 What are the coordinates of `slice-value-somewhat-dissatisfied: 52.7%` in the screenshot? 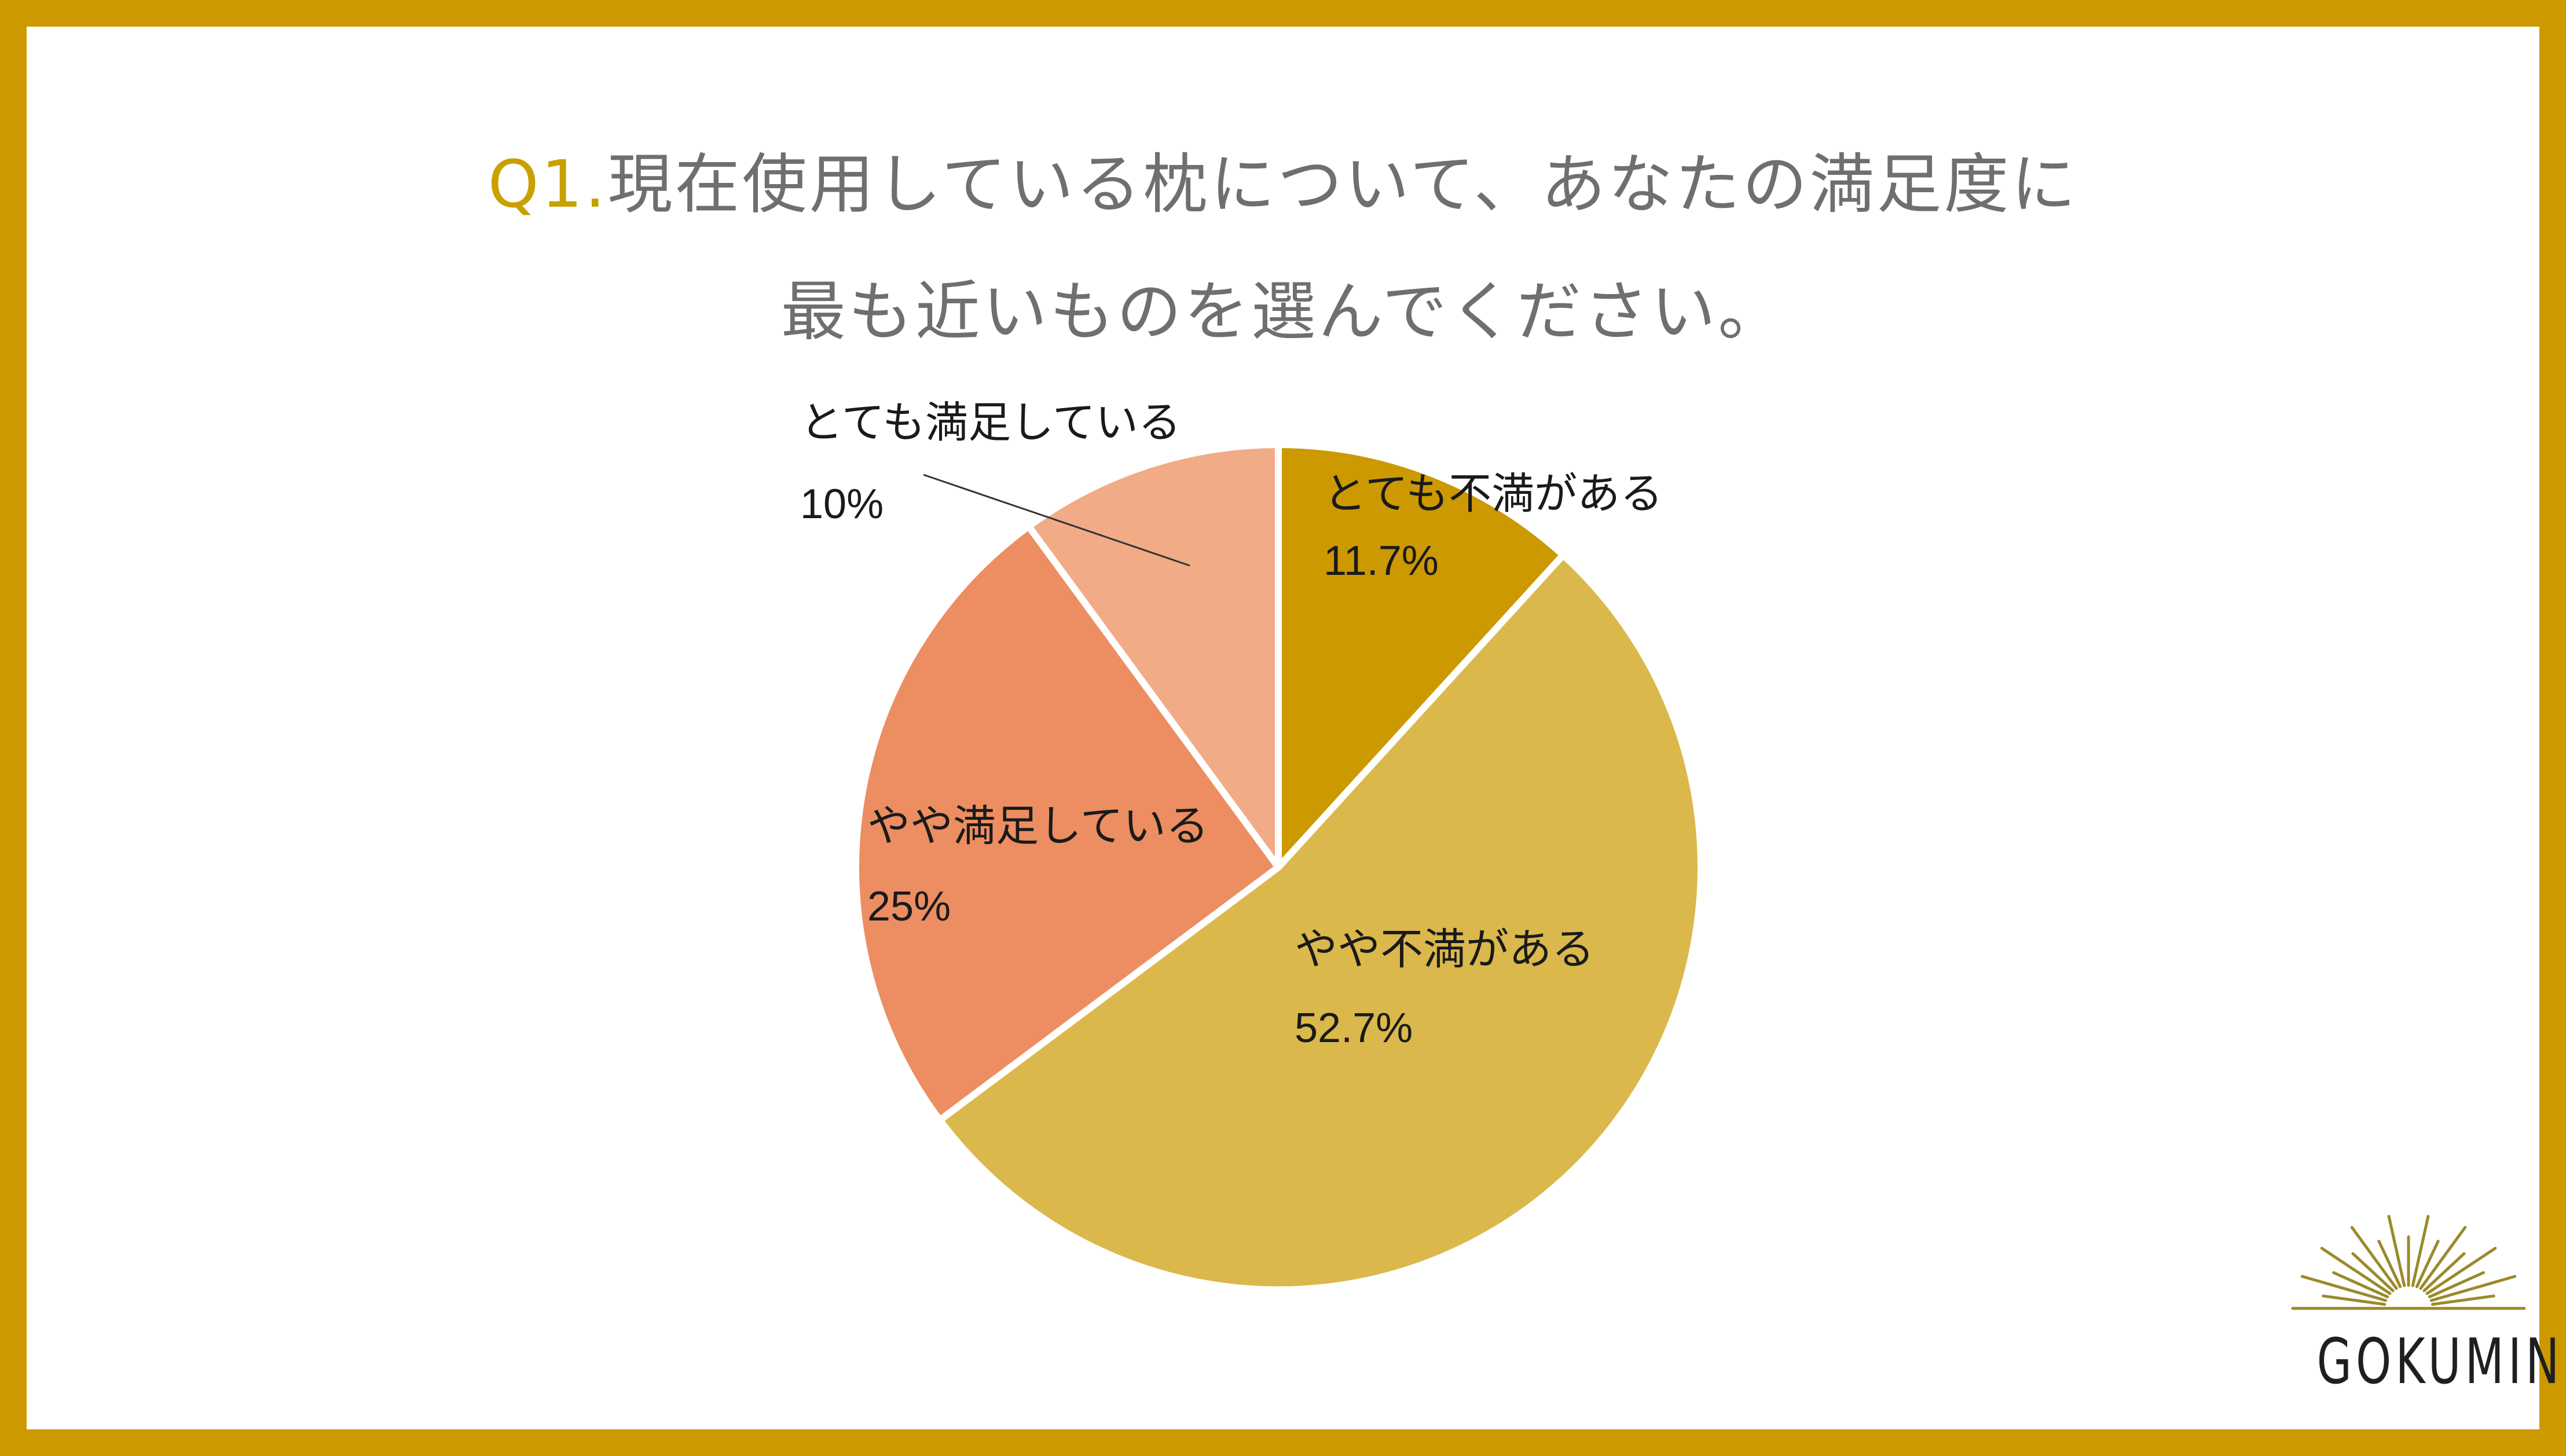 It's located at (1354, 1028).